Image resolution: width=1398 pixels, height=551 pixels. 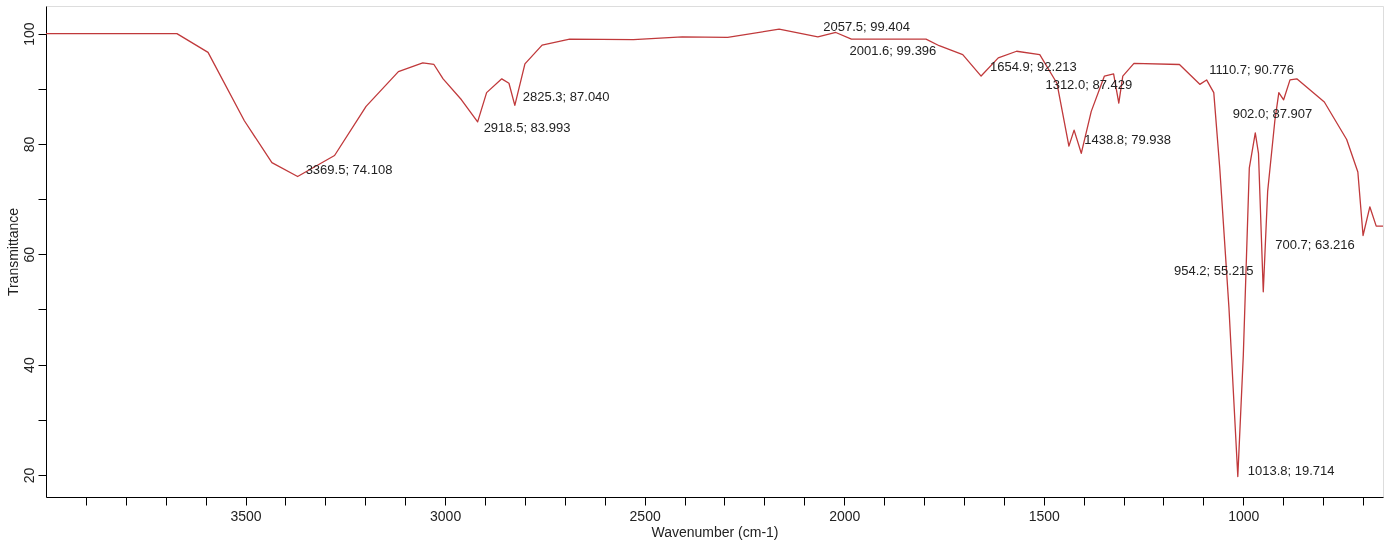 What do you see at coordinates (867, 26) in the screenshot?
I see `annotation: 2057.5; 99.404` at bounding box center [867, 26].